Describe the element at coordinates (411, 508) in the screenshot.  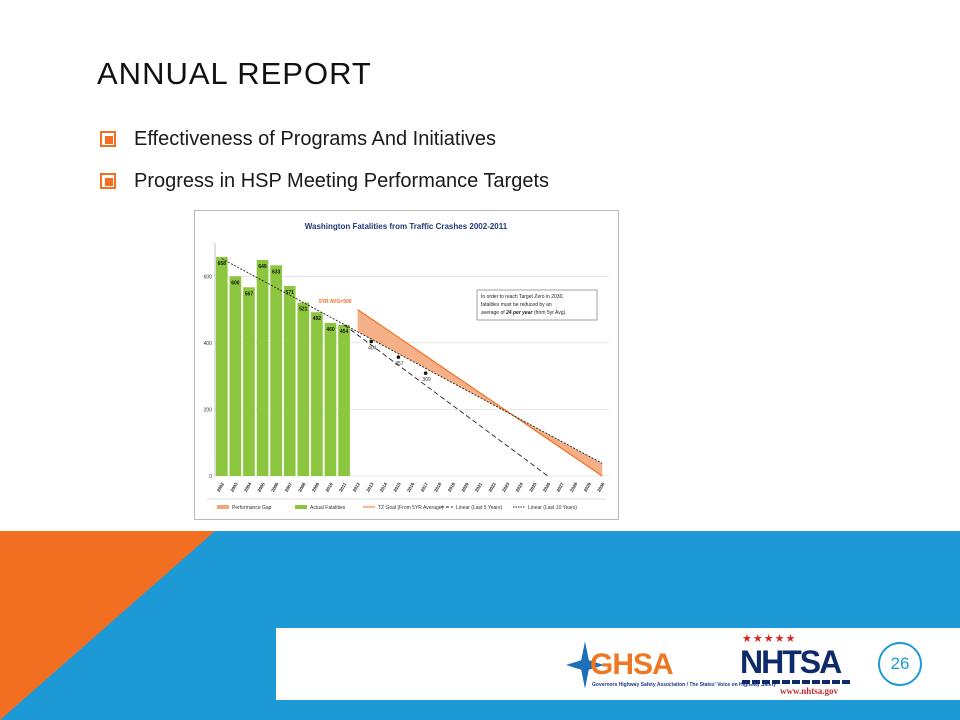
I see `legend-label: TZ Goal (From 5YR Average)` at that location.